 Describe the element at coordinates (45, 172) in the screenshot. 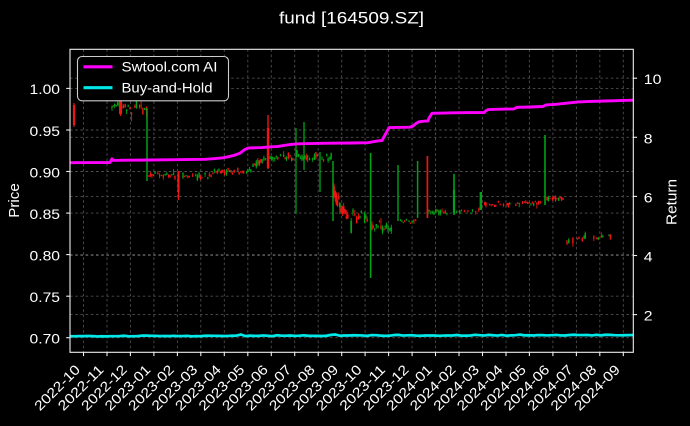

I see `svg-text: 0.90` at that location.